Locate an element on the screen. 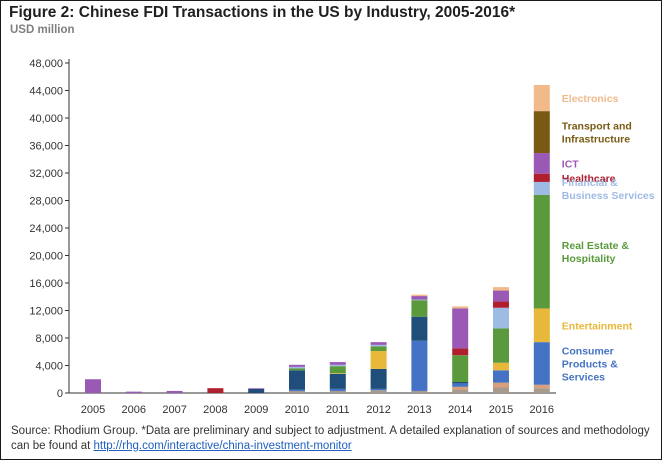 This screenshot has width=662, height=460. bar-segment-financial-business-services-2012 is located at coordinates (378, 345).